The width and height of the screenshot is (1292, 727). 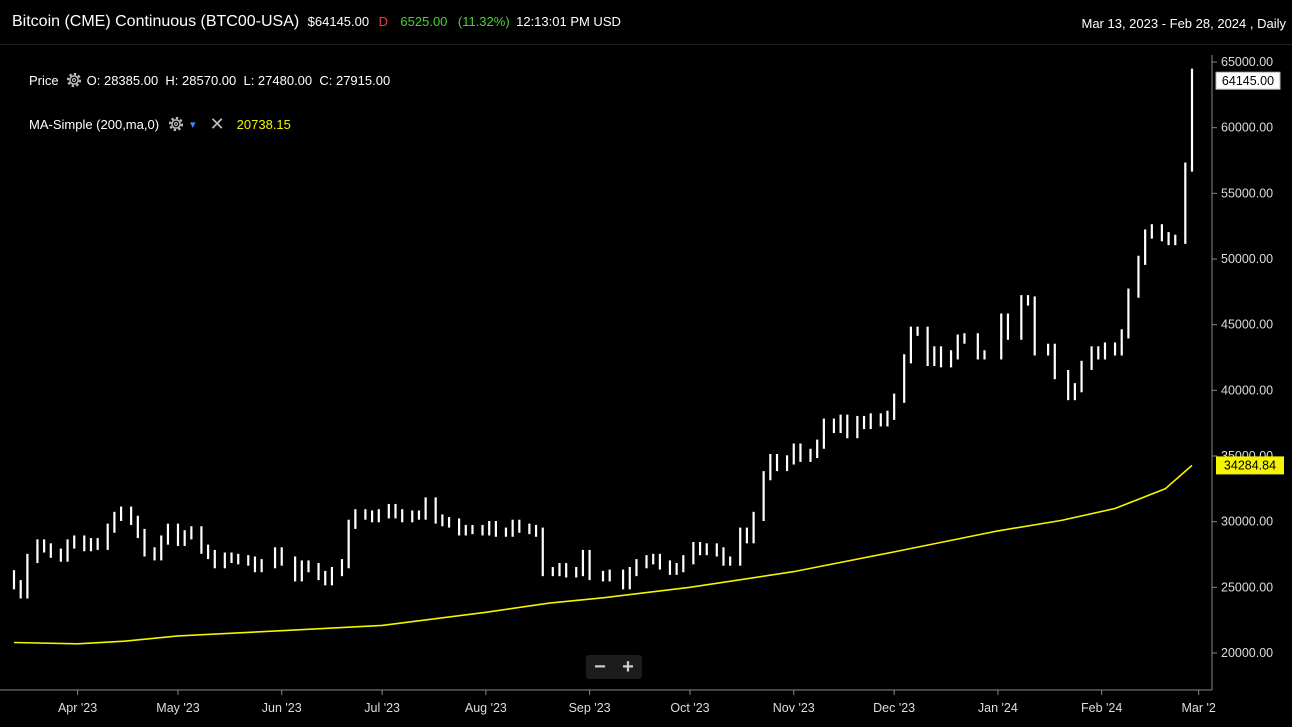 What do you see at coordinates (1247, 653) in the screenshot?
I see `y-tick-label: 20000.00` at bounding box center [1247, 653].